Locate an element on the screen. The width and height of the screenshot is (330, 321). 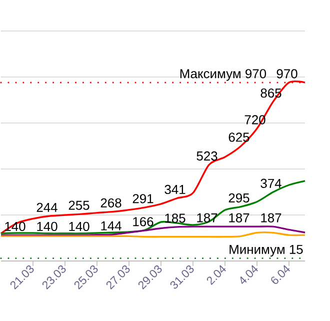
x-tick-label: 4.04 is located at coordinates (249, 274).